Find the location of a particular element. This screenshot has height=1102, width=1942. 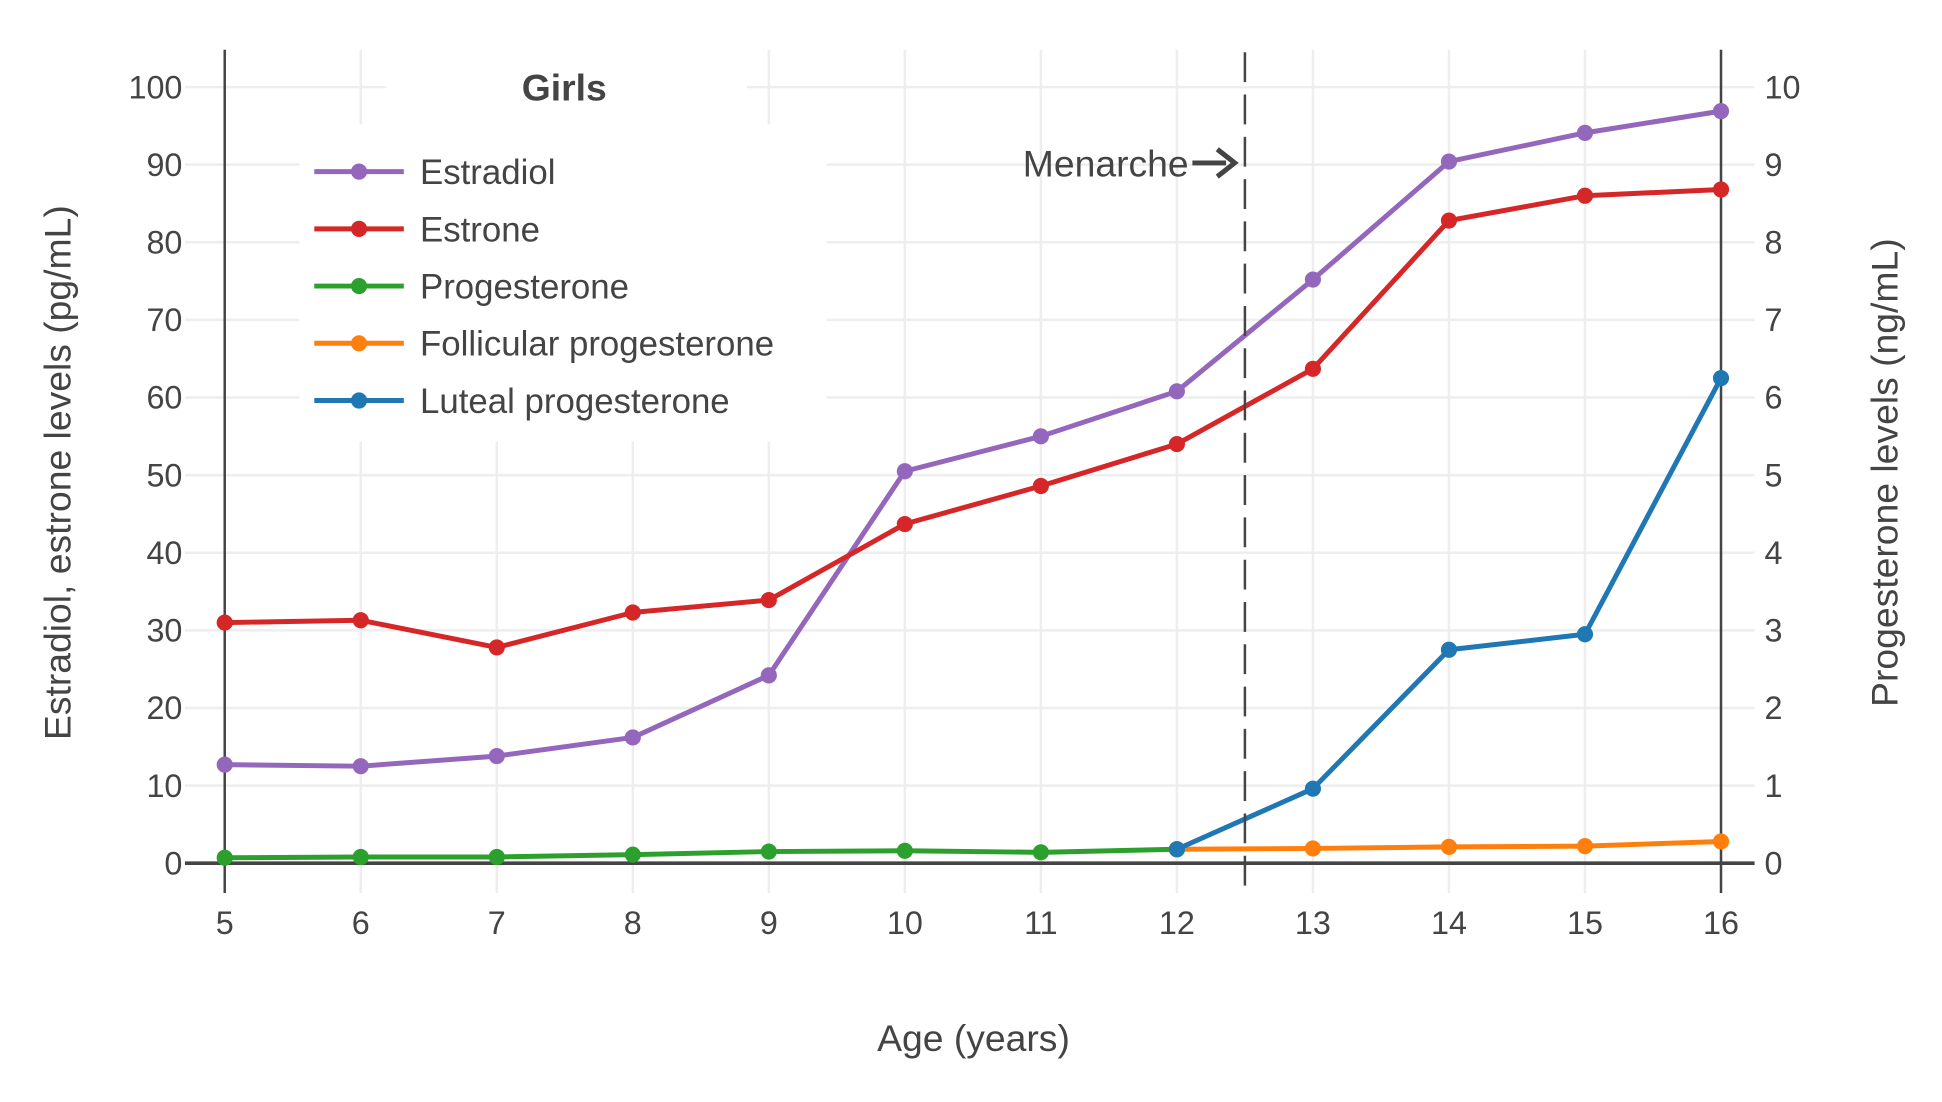

x-tick-label: 15 is located at coordinates (1585, 923).